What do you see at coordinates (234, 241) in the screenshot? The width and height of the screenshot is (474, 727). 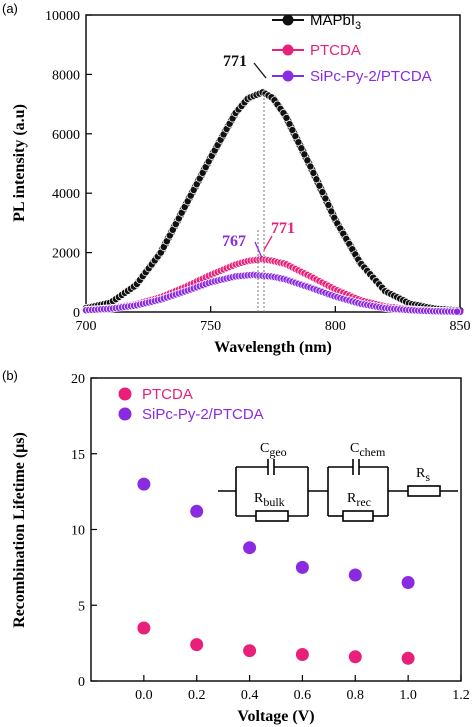 I see `peak-label-sipc: 767` at bounding box center [234, 241].